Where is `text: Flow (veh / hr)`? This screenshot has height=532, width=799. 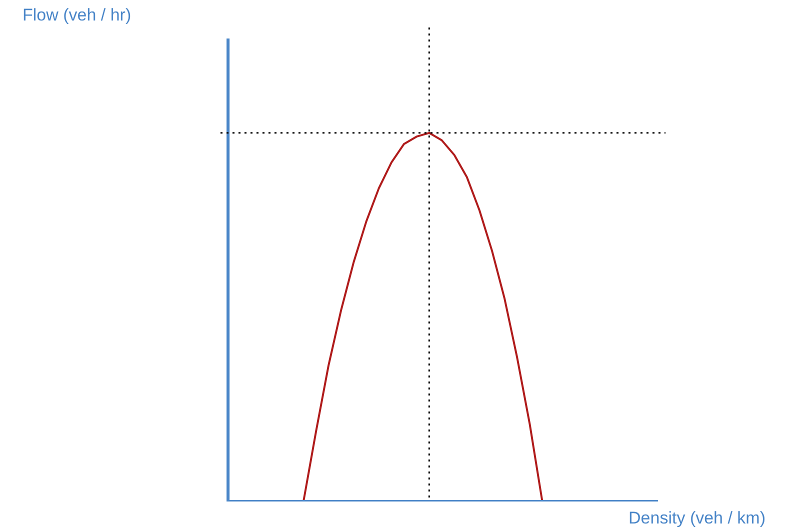
text: Flow (veh / hr) is located at coordinates (77, 15).